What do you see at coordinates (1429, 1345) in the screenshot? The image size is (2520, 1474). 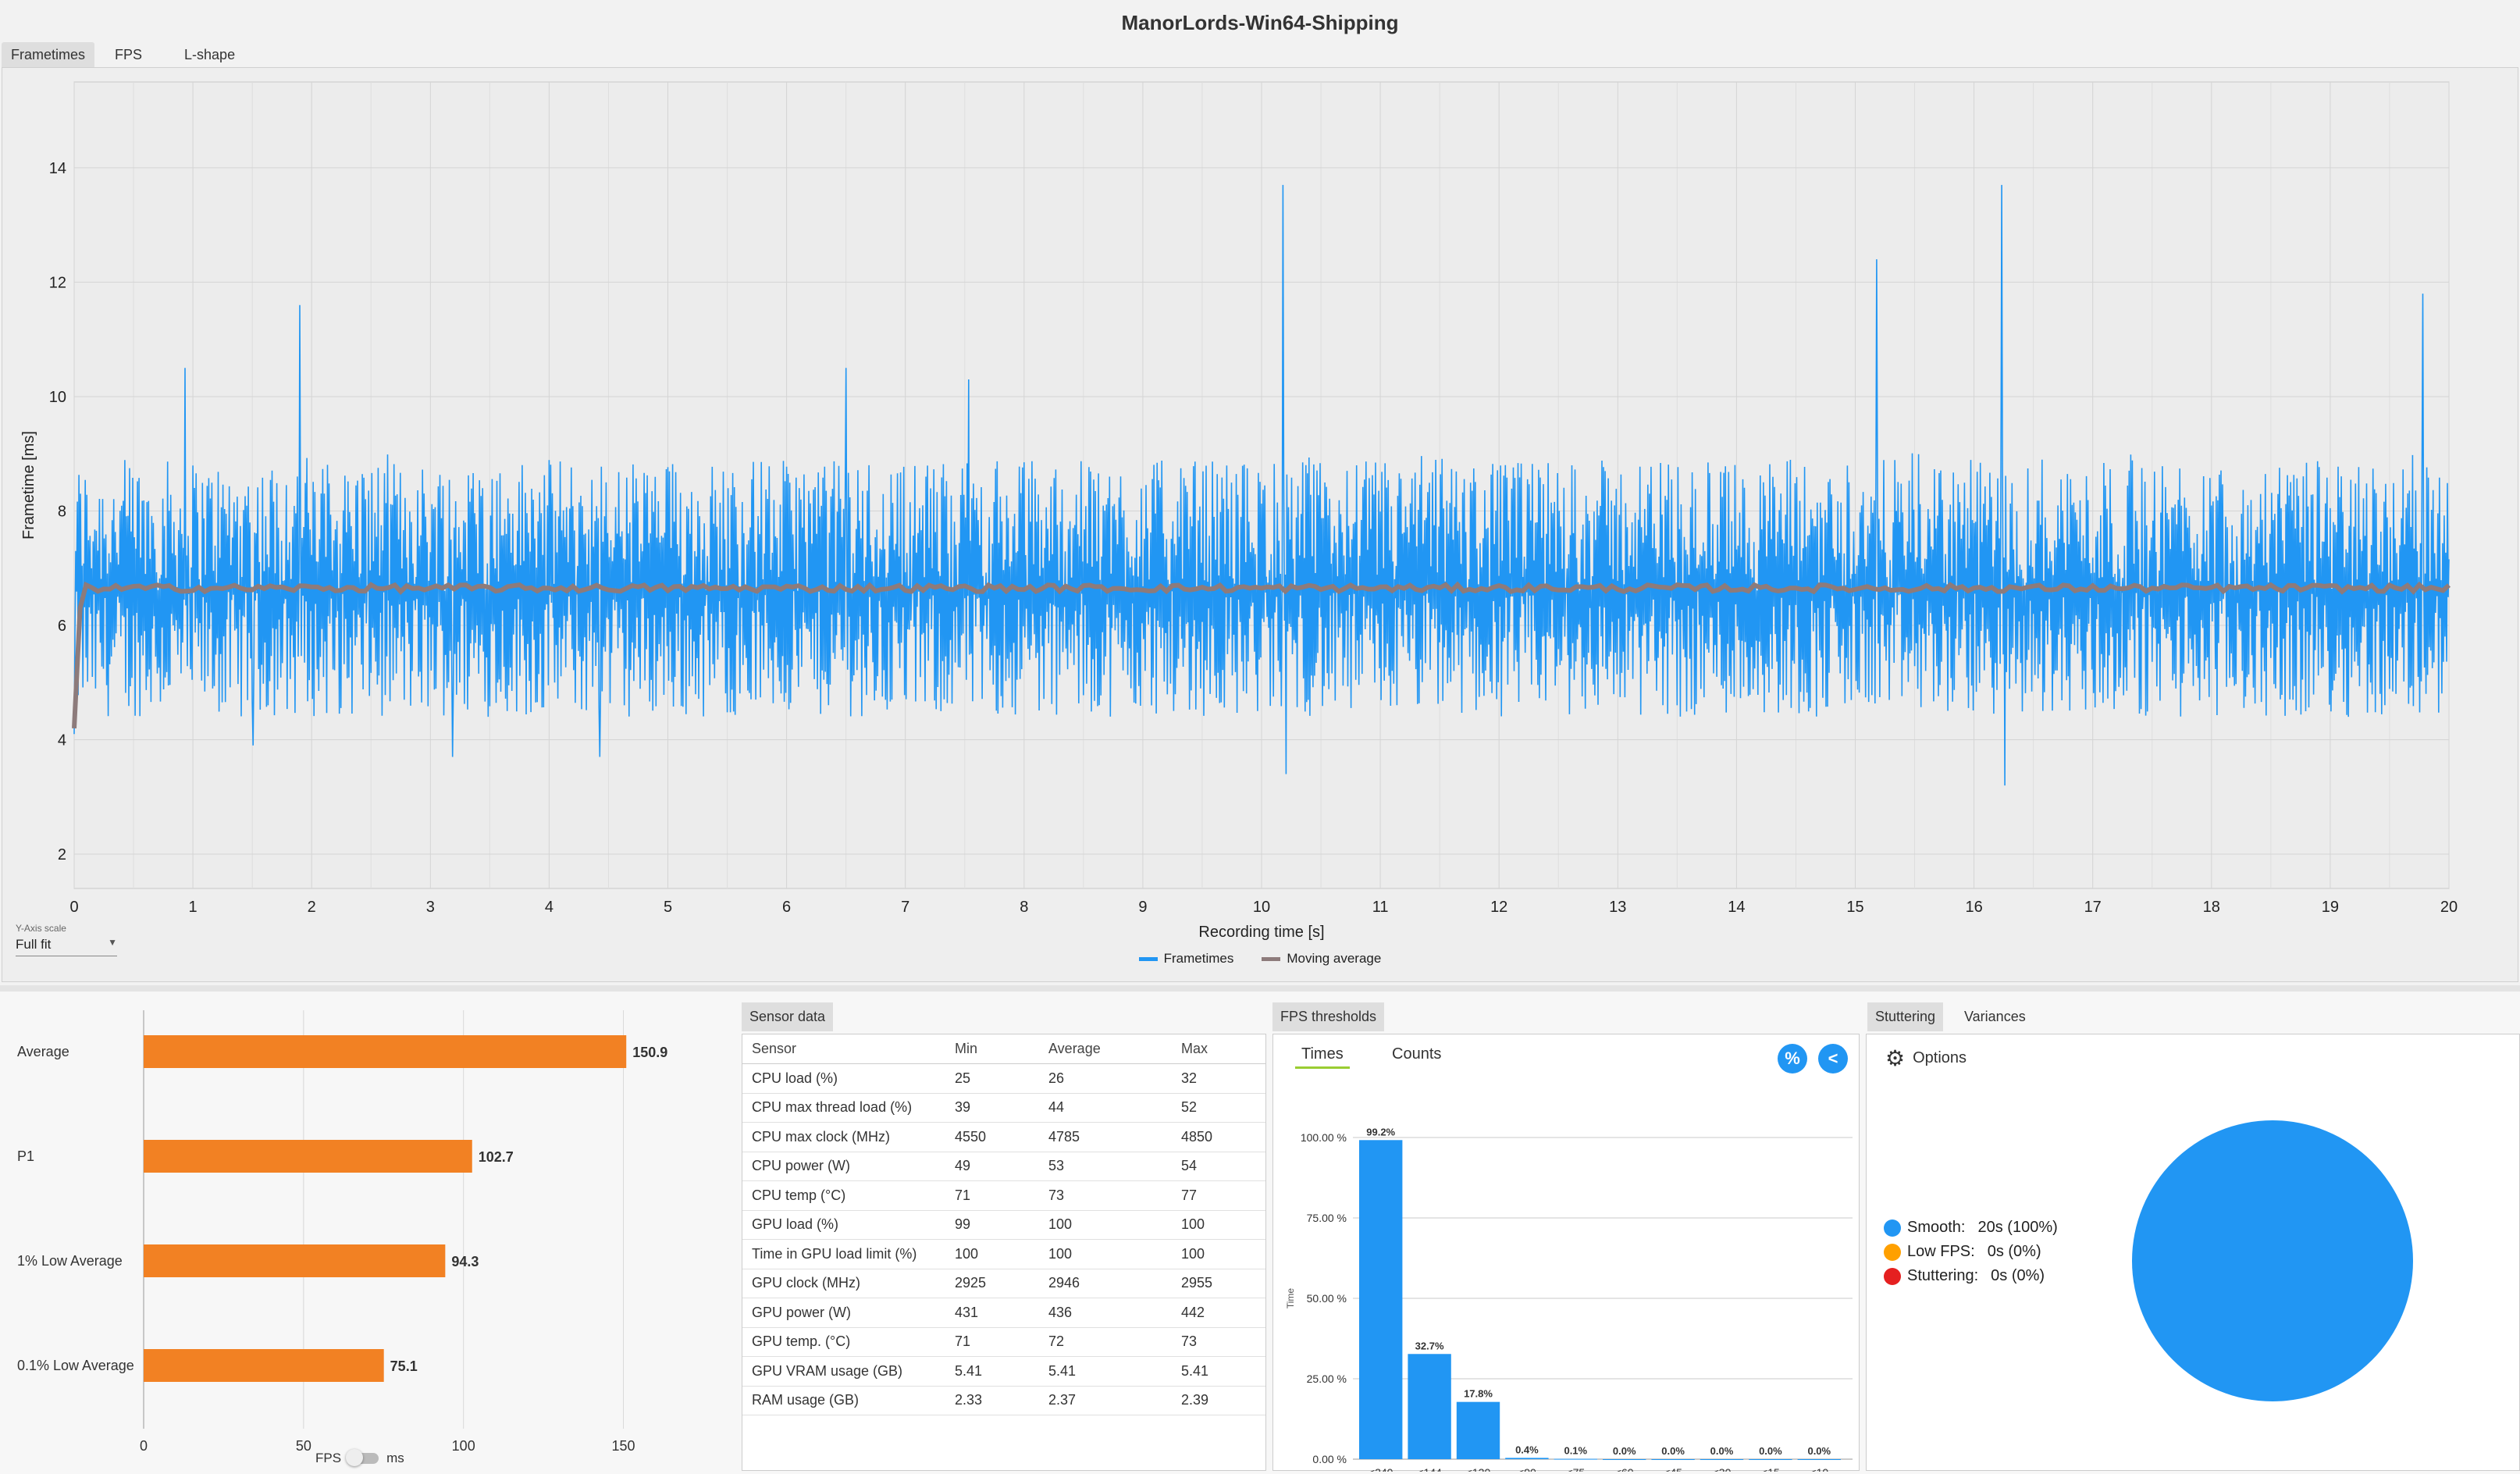 I see `bar-value-label: 32.7%` at bounding box center [1429, 1345].